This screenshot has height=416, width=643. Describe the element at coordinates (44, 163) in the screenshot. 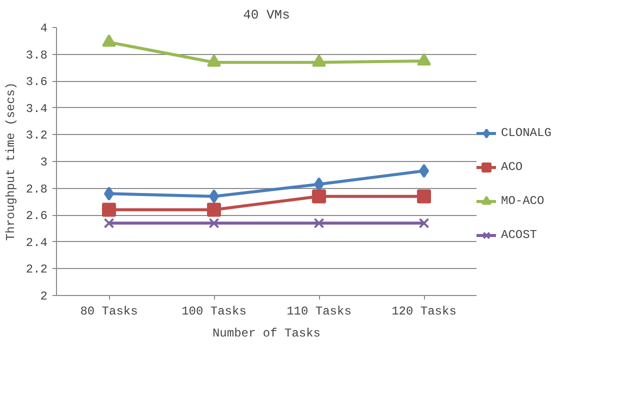

I see `y-tick-label: 3` at that location.